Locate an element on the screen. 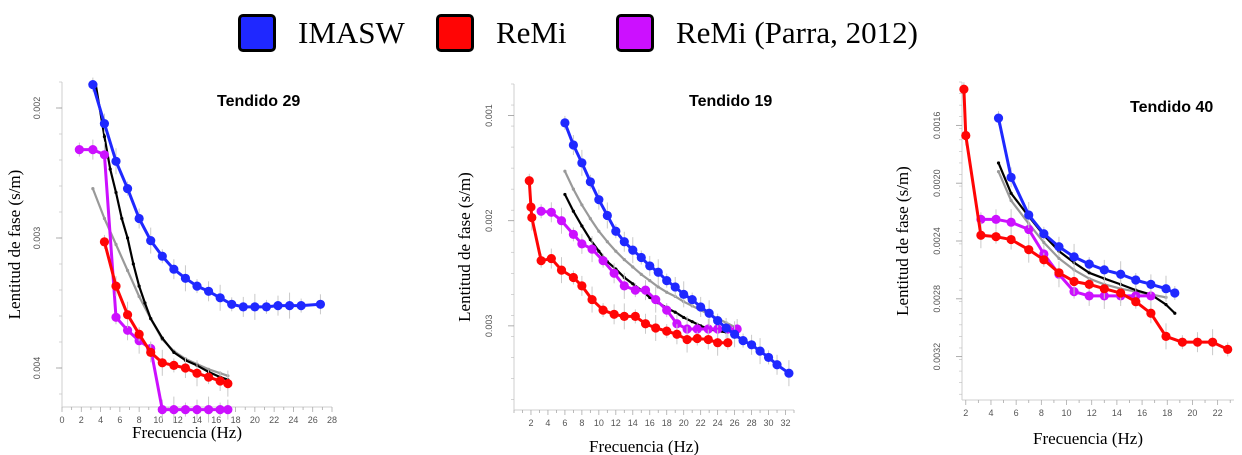  y-tick-label: 0.0028 is located at coordinates (937, 299).